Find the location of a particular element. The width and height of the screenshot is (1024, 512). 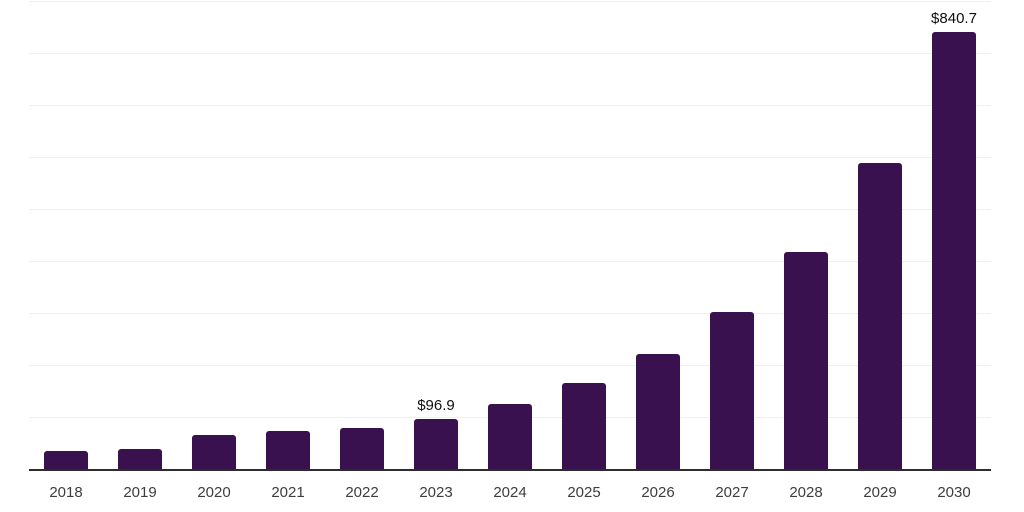

x-tick-label-2022: 2022 is located at coordinates (362, 492).